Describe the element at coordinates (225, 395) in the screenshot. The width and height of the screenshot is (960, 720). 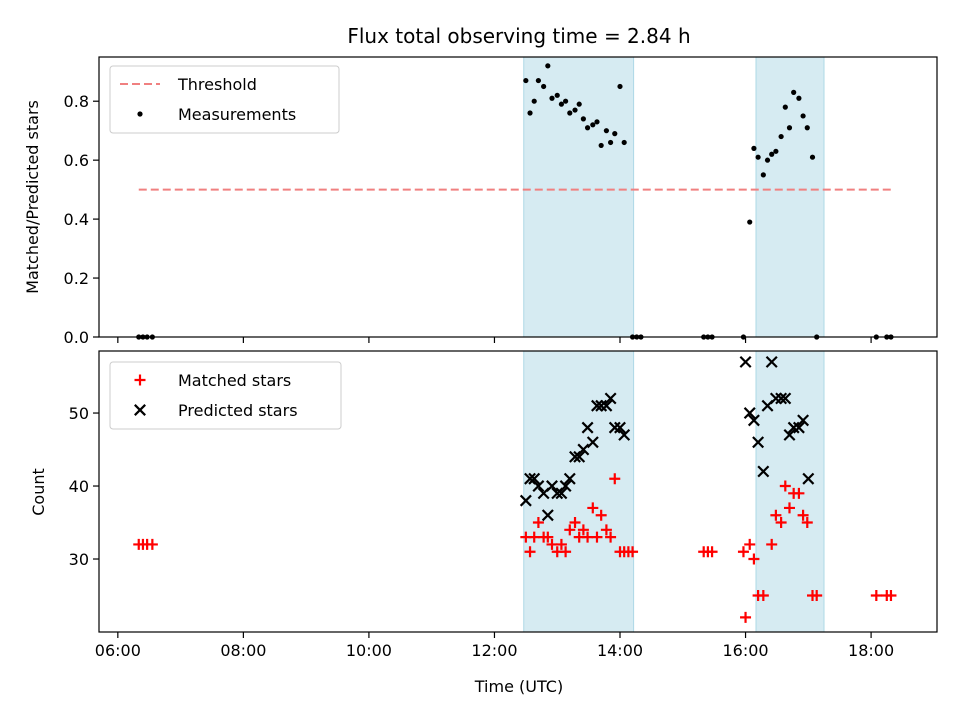
I see `legend: Matched stars Predicted stars` at that location.